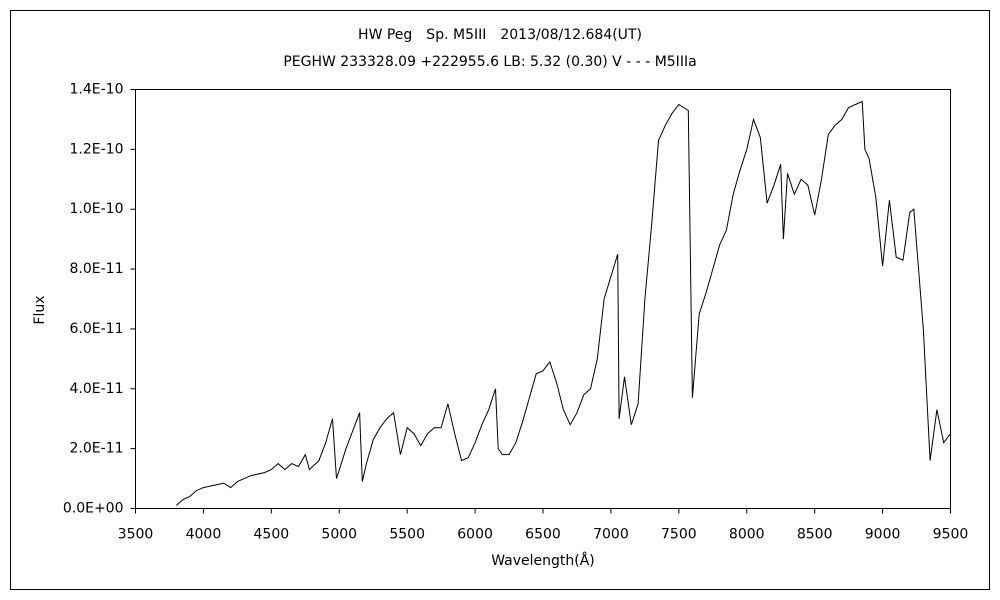 This screenshot has width=1000, height=600. Describe the element at coordinates (500, 35) in the screenshot. I see `chart-title: HW Peg Sp. M5III 2013/08/12.684(UT)` at that location.